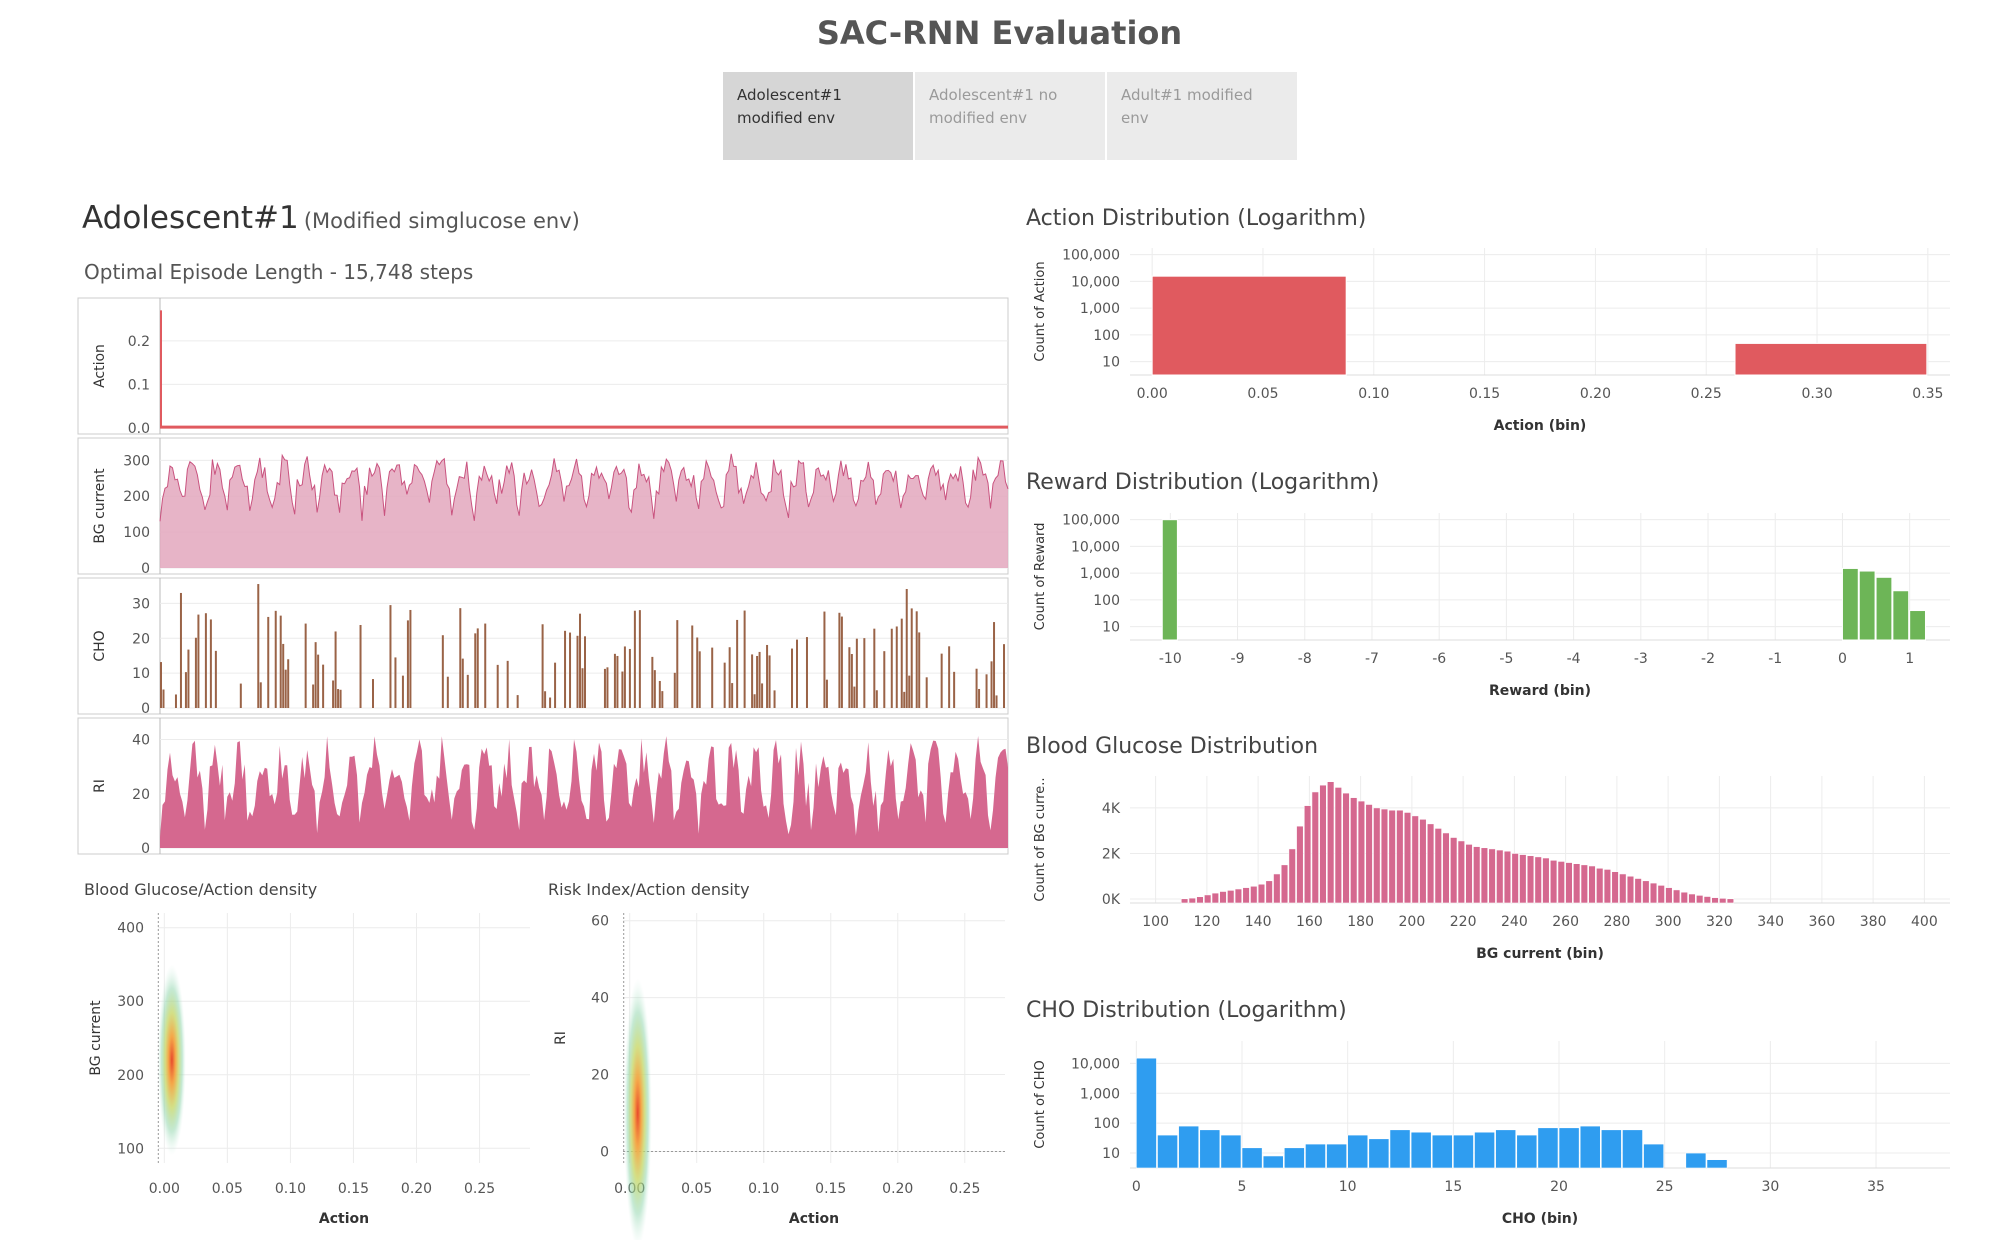 The height and width of the screenshot is (1249, 1999). Describe the element at coordinates (1822, 922) in the screenshot. I see `tick-label: 360` at that location.